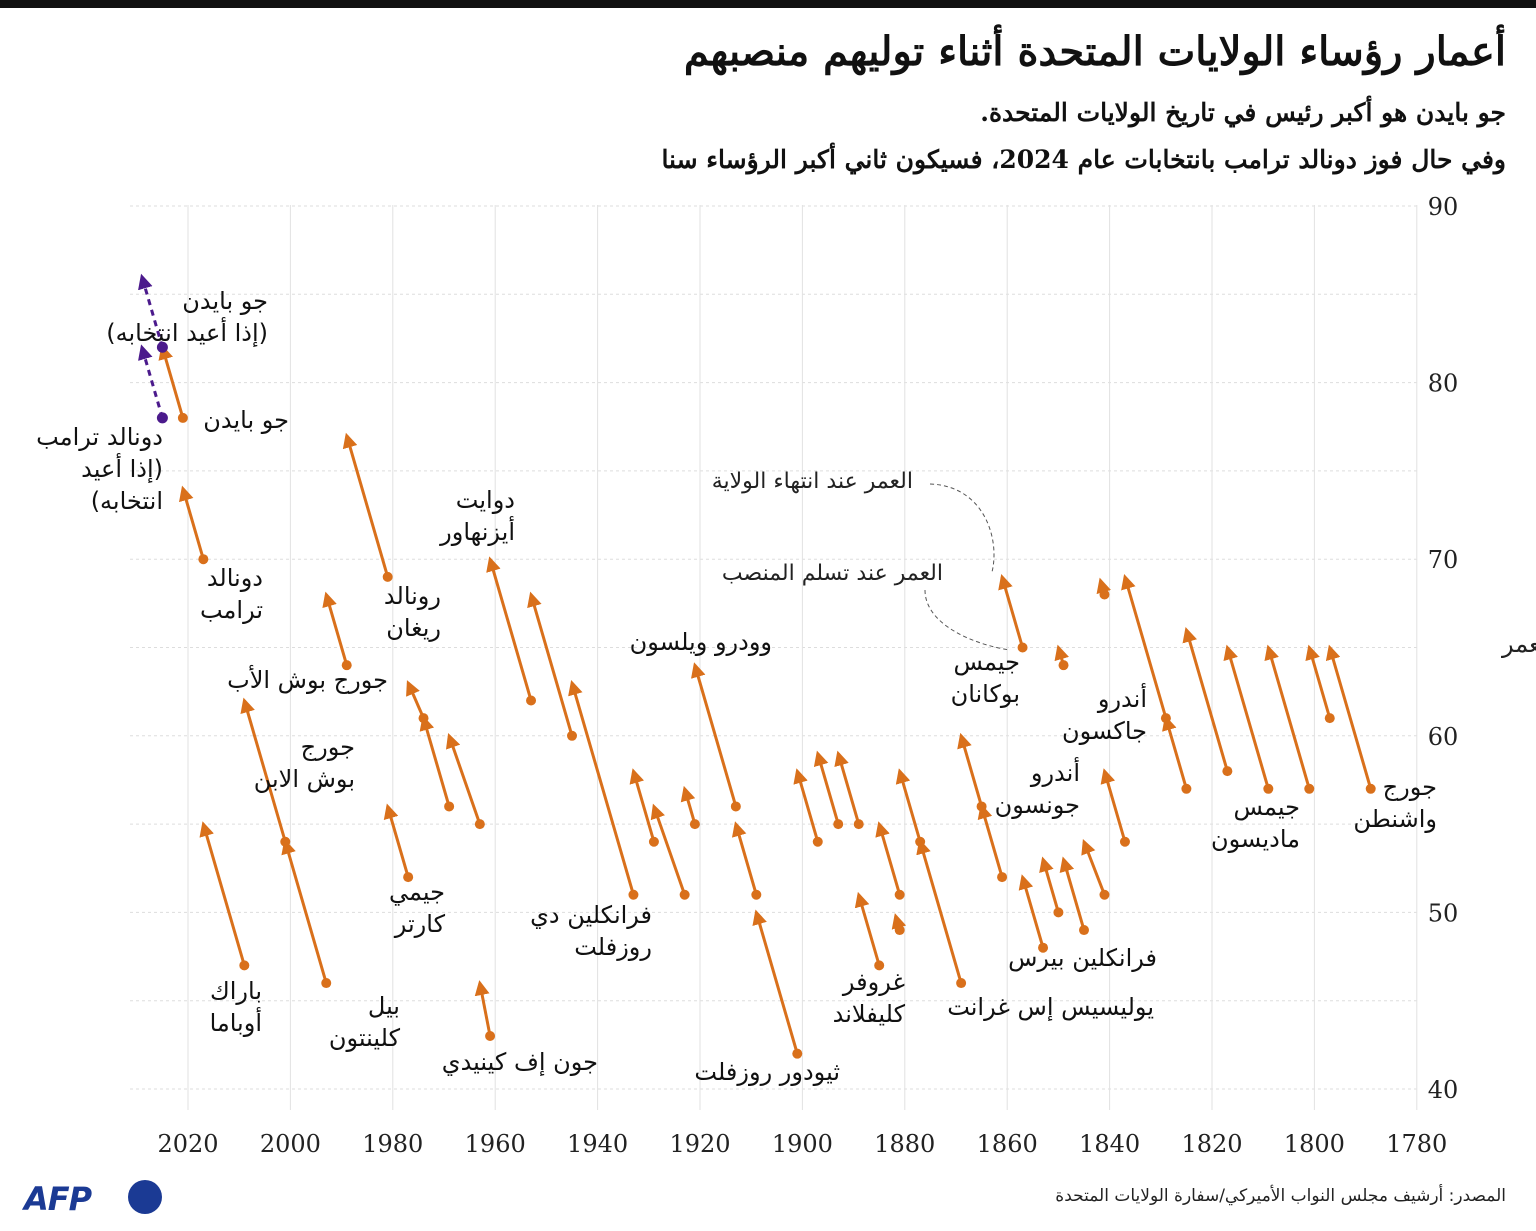 The height and width of the screenshot is (1231, 1536). I want to click on x-tick-label: 1940, so click(597, 1144).